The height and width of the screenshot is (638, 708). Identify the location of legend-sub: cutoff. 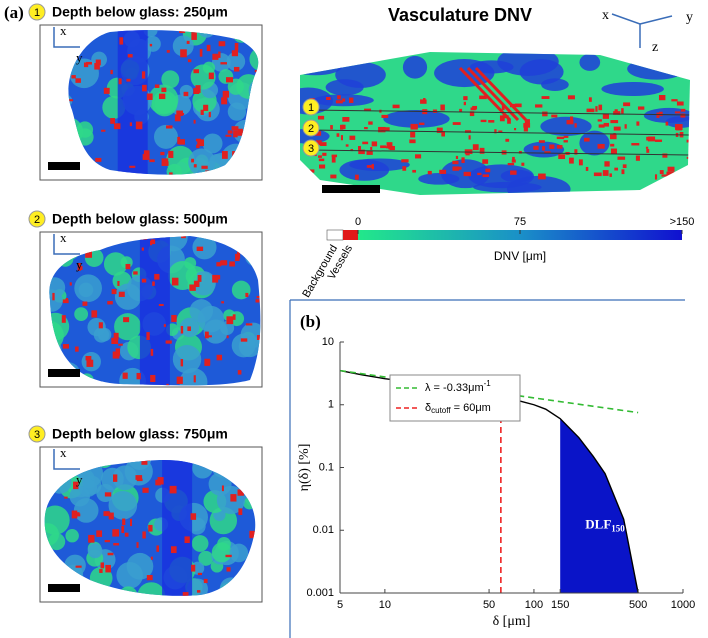
(441, 410).